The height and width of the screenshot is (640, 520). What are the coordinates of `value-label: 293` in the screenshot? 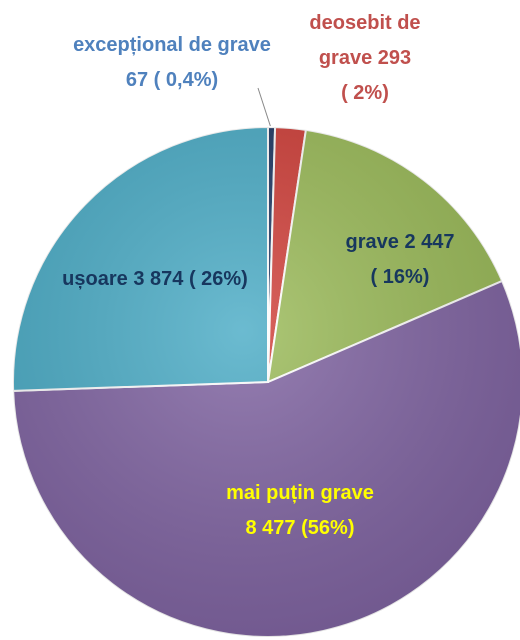 It's located at (394, 58).